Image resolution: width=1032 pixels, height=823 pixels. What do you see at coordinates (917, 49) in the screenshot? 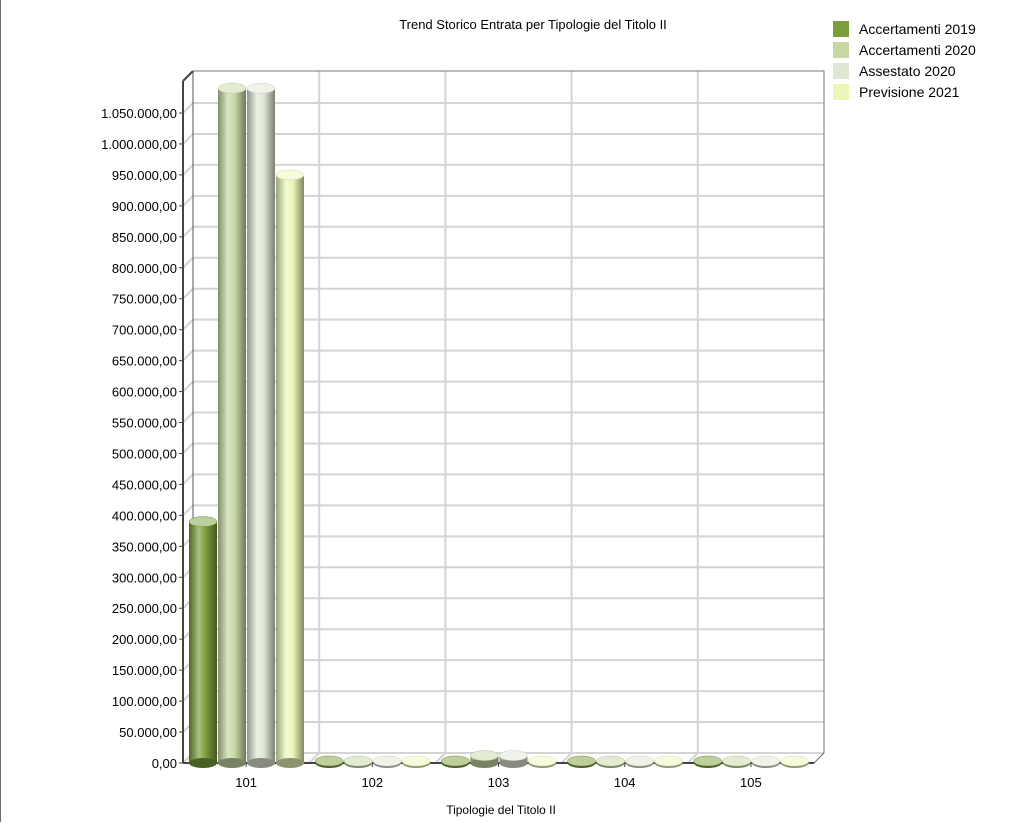
I see `legend-label: Accertamenti 2020` at bounding box center [917, 49].